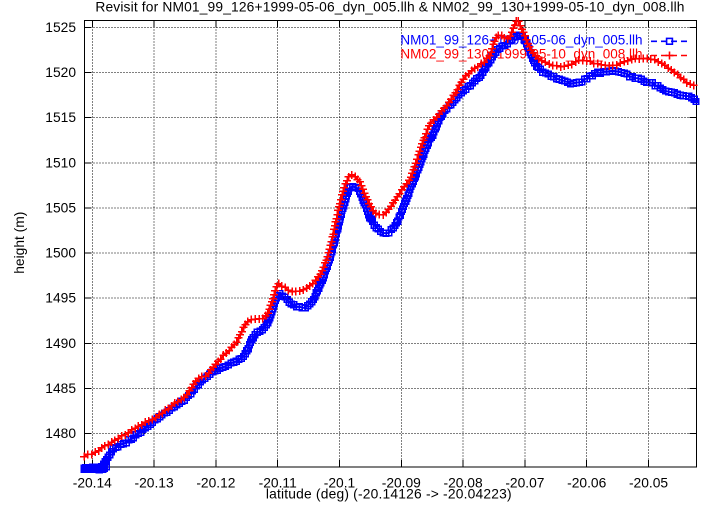 This screenshot has height=505, width=721. Describe the element at coordinates (19, 243) in the screenshot. I see `svg-text: height (m)` at that location.